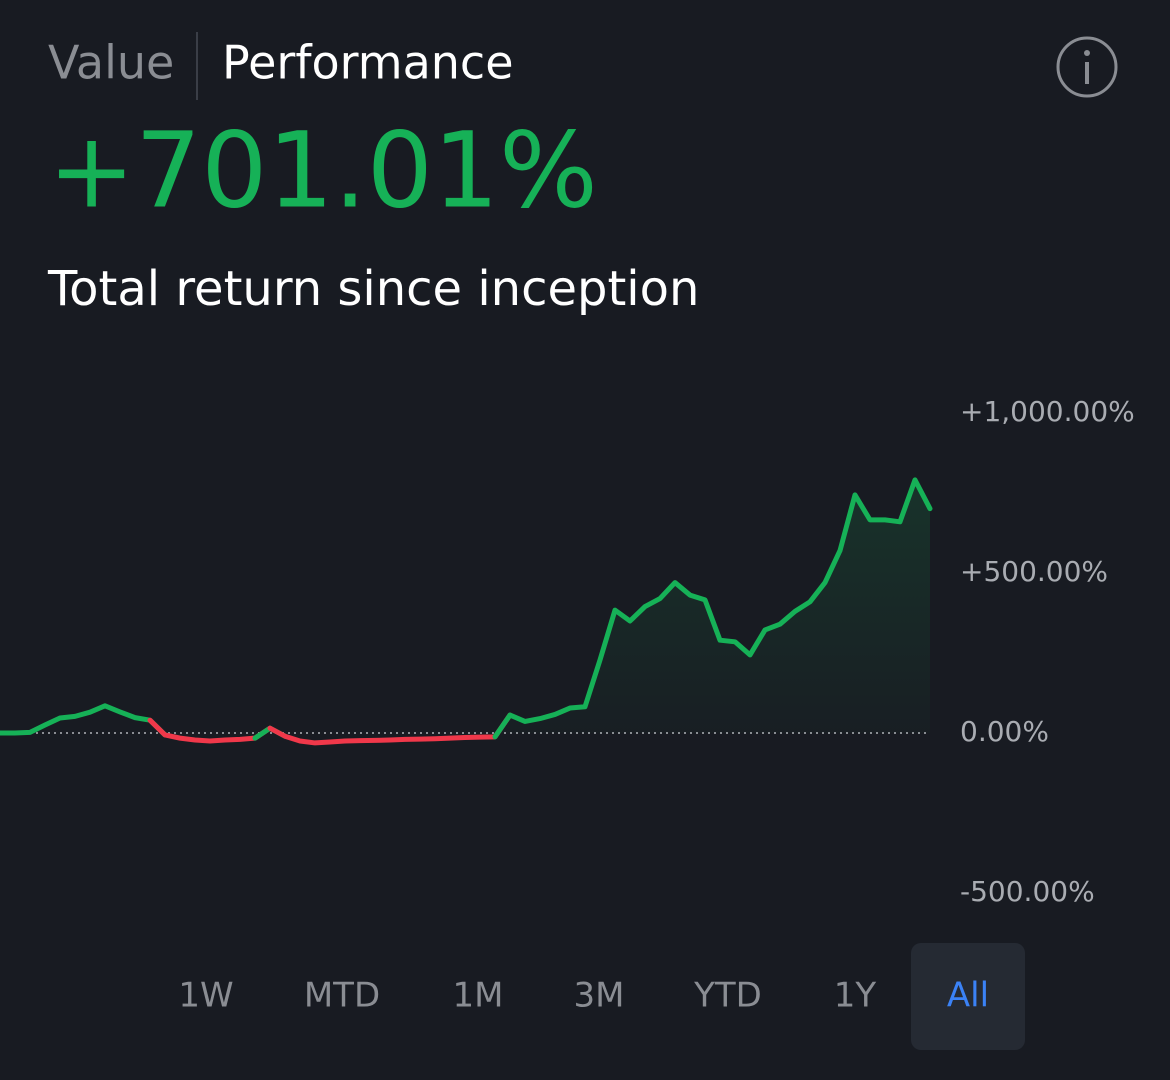 Image resolution: width=1170 pixels, height=1080 pixels. I want to click on tab: Performance, so click(368, 63).